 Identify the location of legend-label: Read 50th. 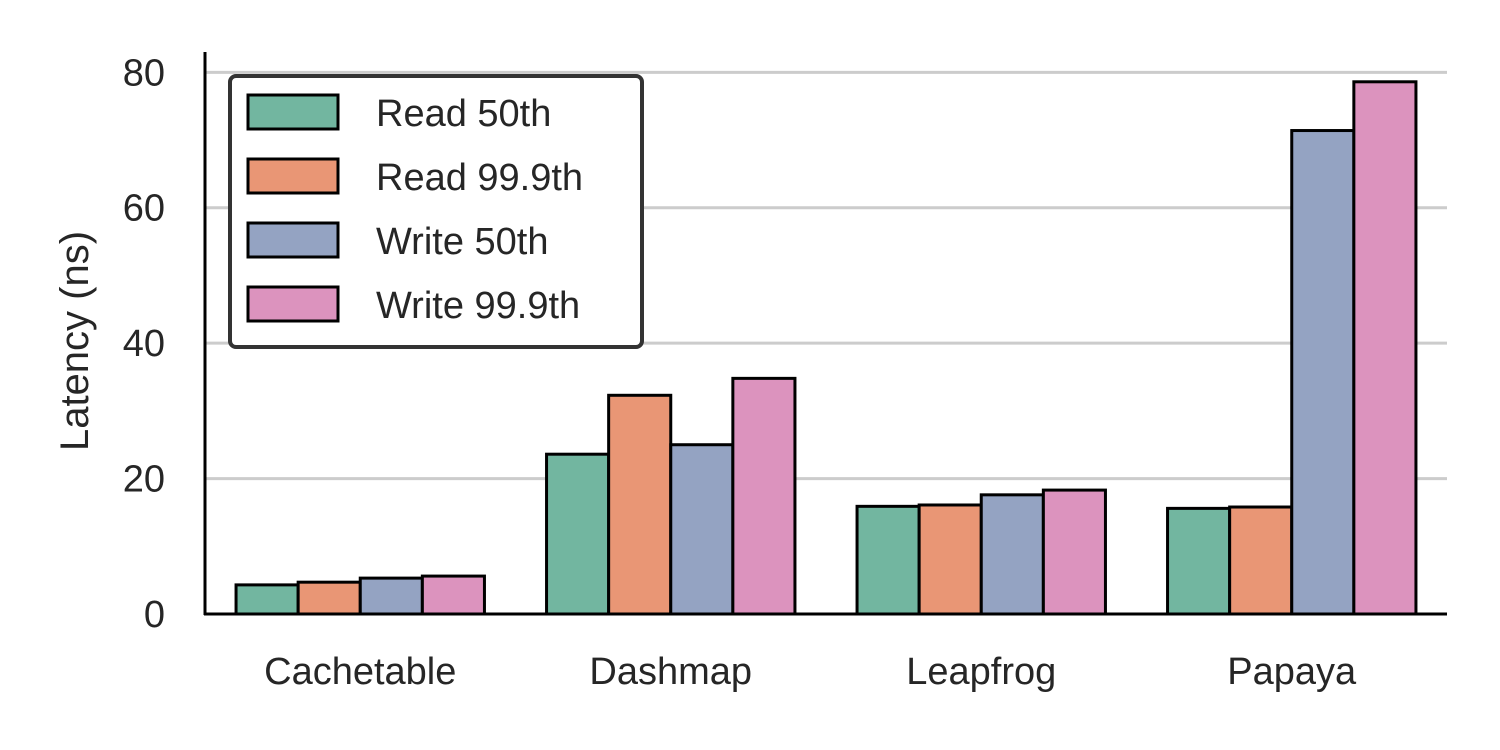
(463, 114).